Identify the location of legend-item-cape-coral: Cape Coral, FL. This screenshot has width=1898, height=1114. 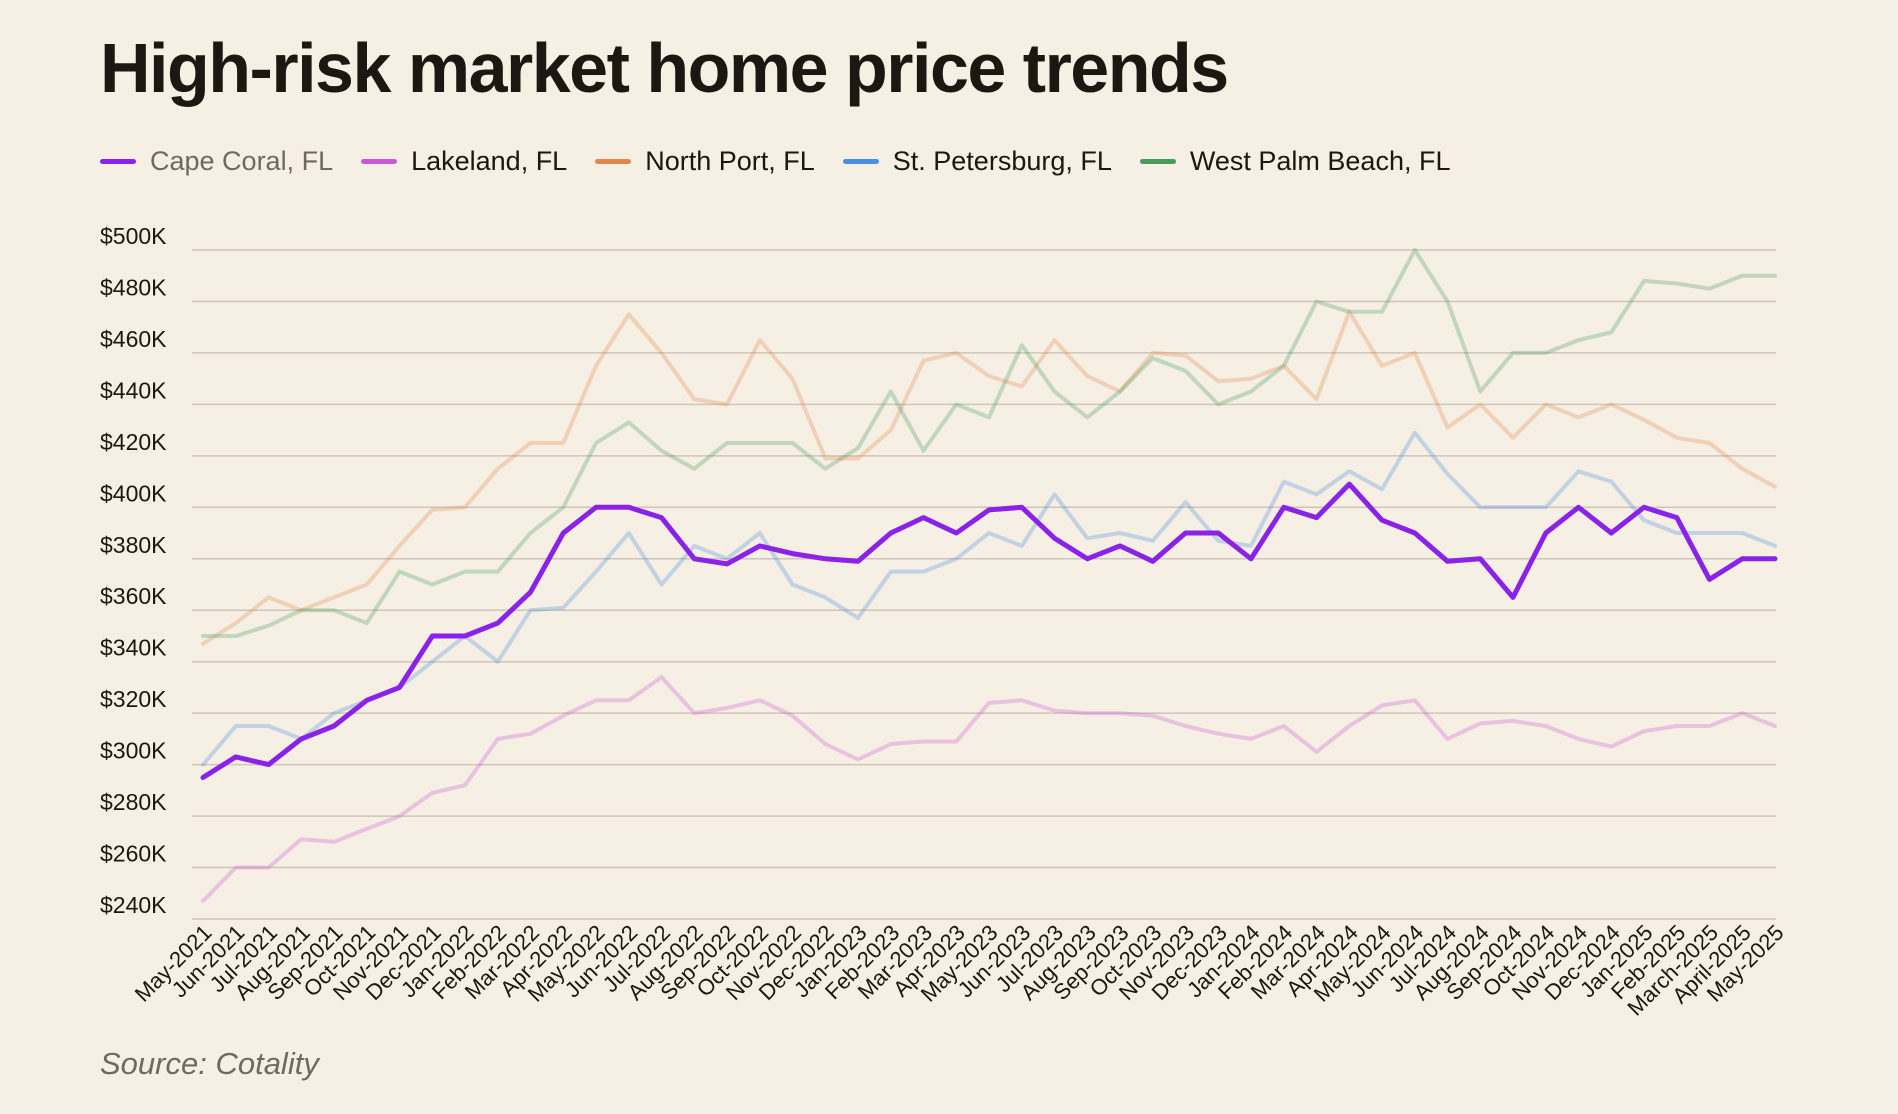
(216, 161).